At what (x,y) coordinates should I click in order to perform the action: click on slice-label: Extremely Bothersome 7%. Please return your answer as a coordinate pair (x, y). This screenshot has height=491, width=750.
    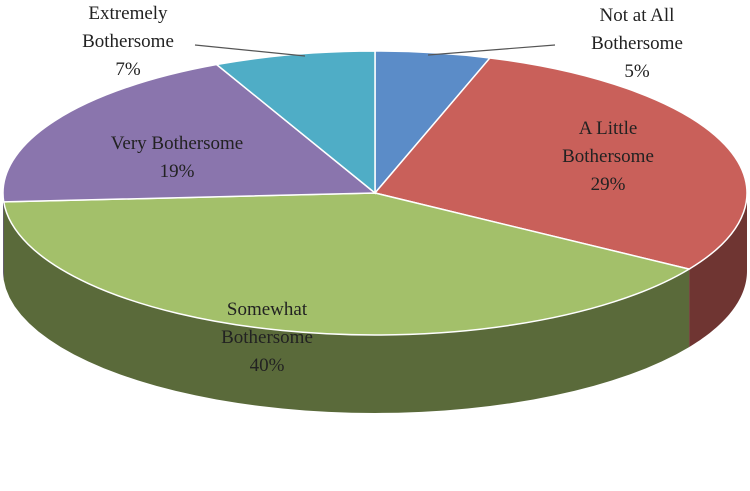
    Looking at the image, I should click on (128, 42).